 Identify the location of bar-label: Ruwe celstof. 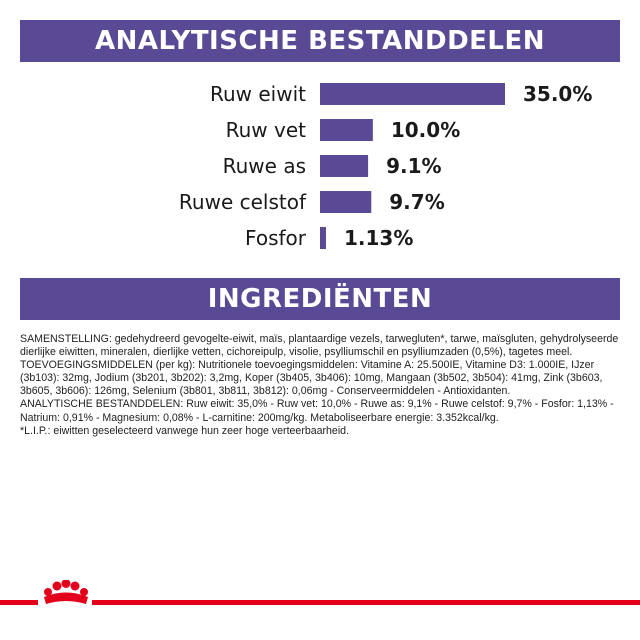
(243, 202).